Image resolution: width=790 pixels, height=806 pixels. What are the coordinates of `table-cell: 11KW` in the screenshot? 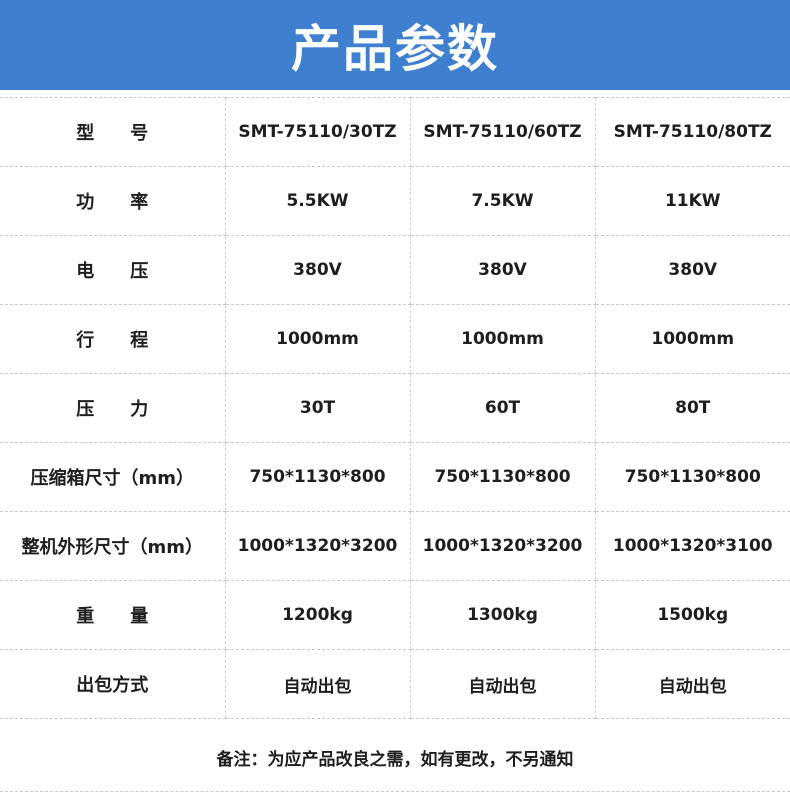 It's located at (692, 201).